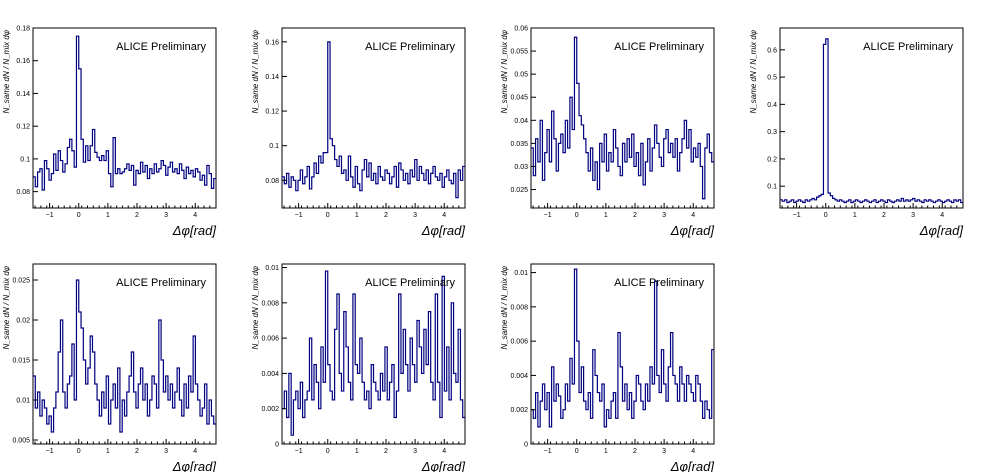 Image resolution: width=996 pixels, height=472 pixels. What do you see at coordinates (23, 321) in the screenshot?
I see `y-tick-label: 0.02` at bounding box center [23, 321].